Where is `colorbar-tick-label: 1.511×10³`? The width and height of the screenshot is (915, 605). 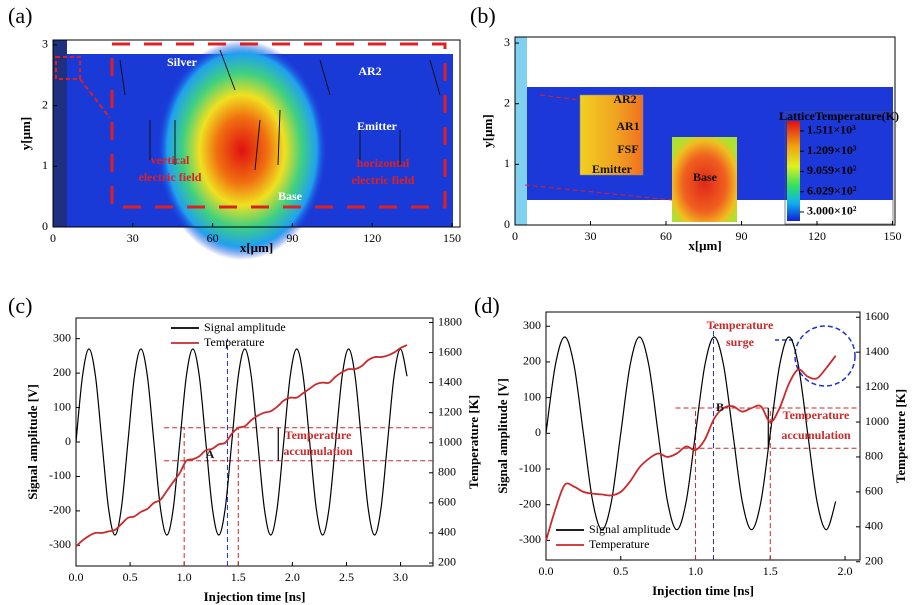 colorbar-tick-label: 1.511×10³ is located at coordinates (831, 130).